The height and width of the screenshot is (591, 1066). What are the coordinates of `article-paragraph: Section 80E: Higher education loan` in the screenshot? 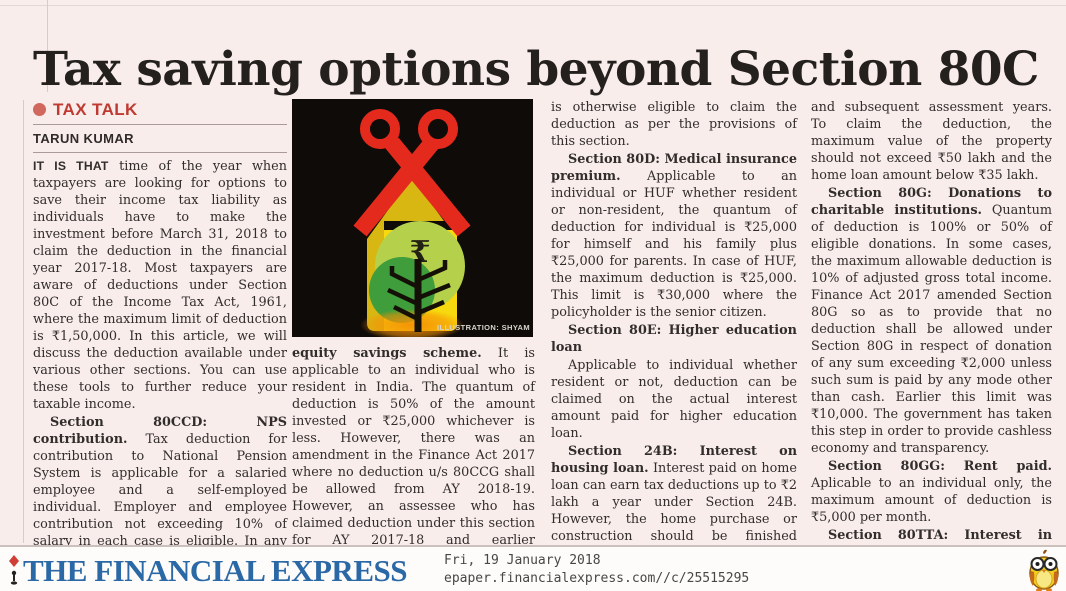 It's located at (674, 339).